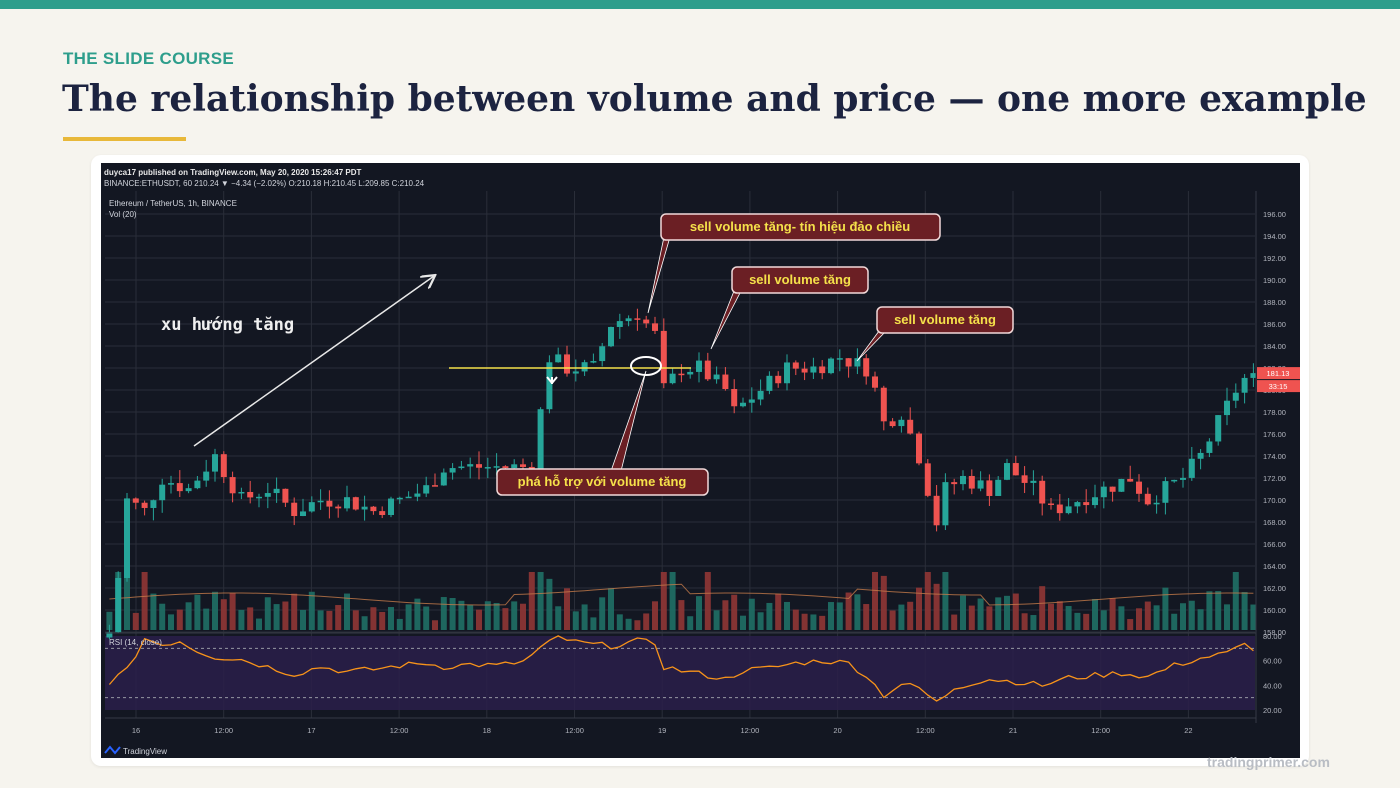 The image size is (1400, 788). I want to click on price-tick-label: 196.00, so click(1274, 214).